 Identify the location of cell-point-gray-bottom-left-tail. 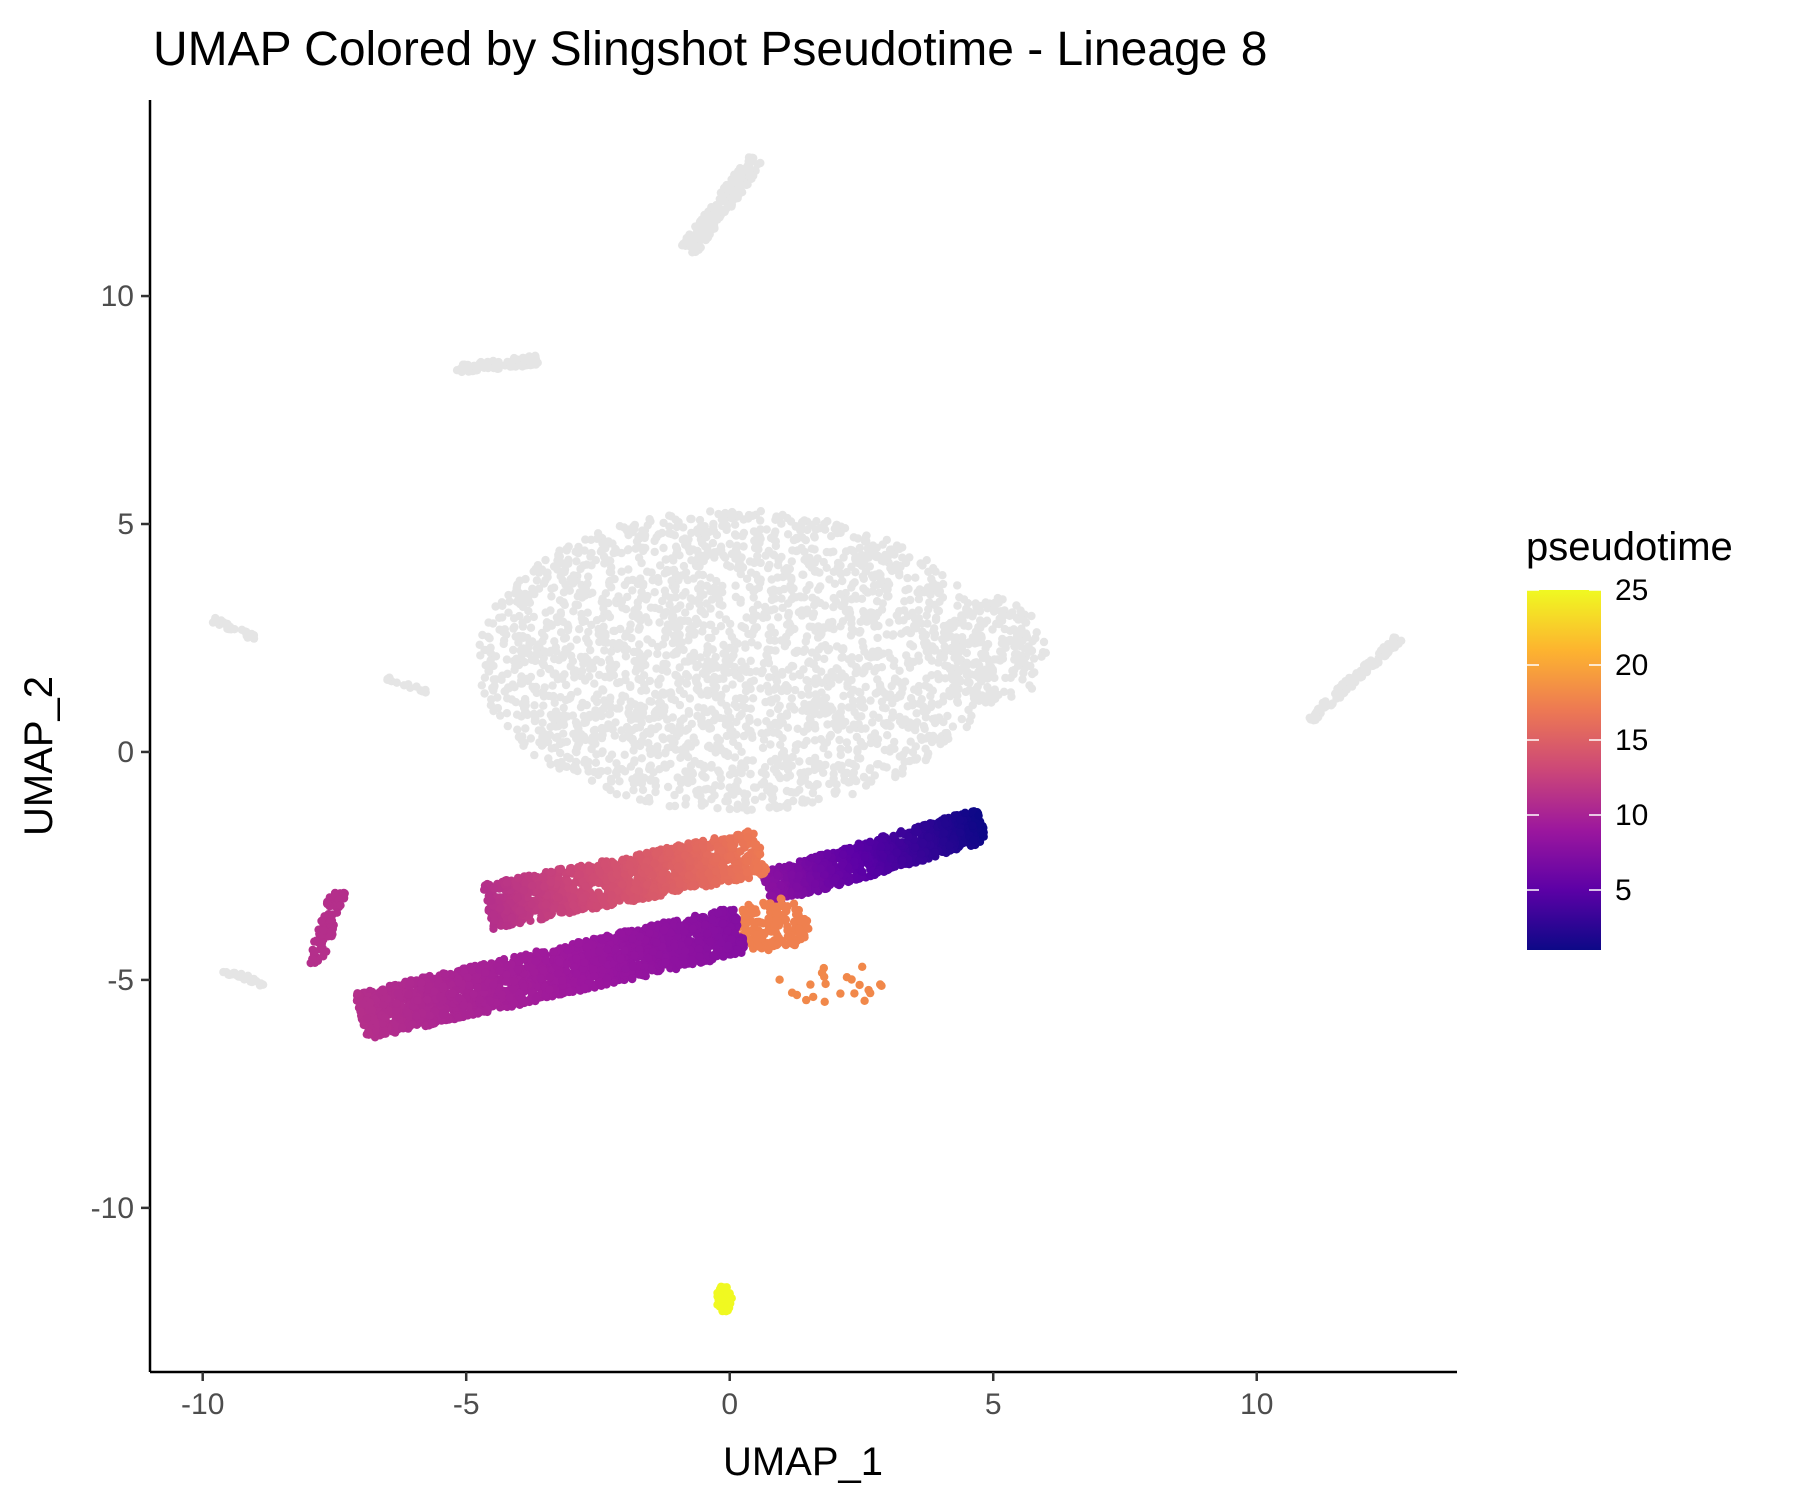
(254, 981).